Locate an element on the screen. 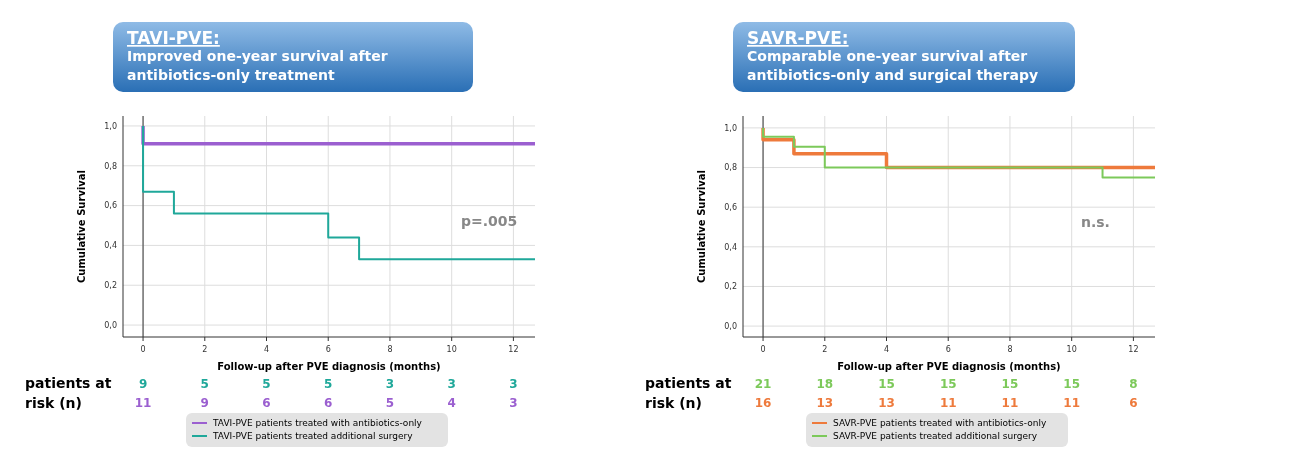  legend-label: TAVI-PVE patients treated with antibiotics-only is located at coordinates (317, 423).